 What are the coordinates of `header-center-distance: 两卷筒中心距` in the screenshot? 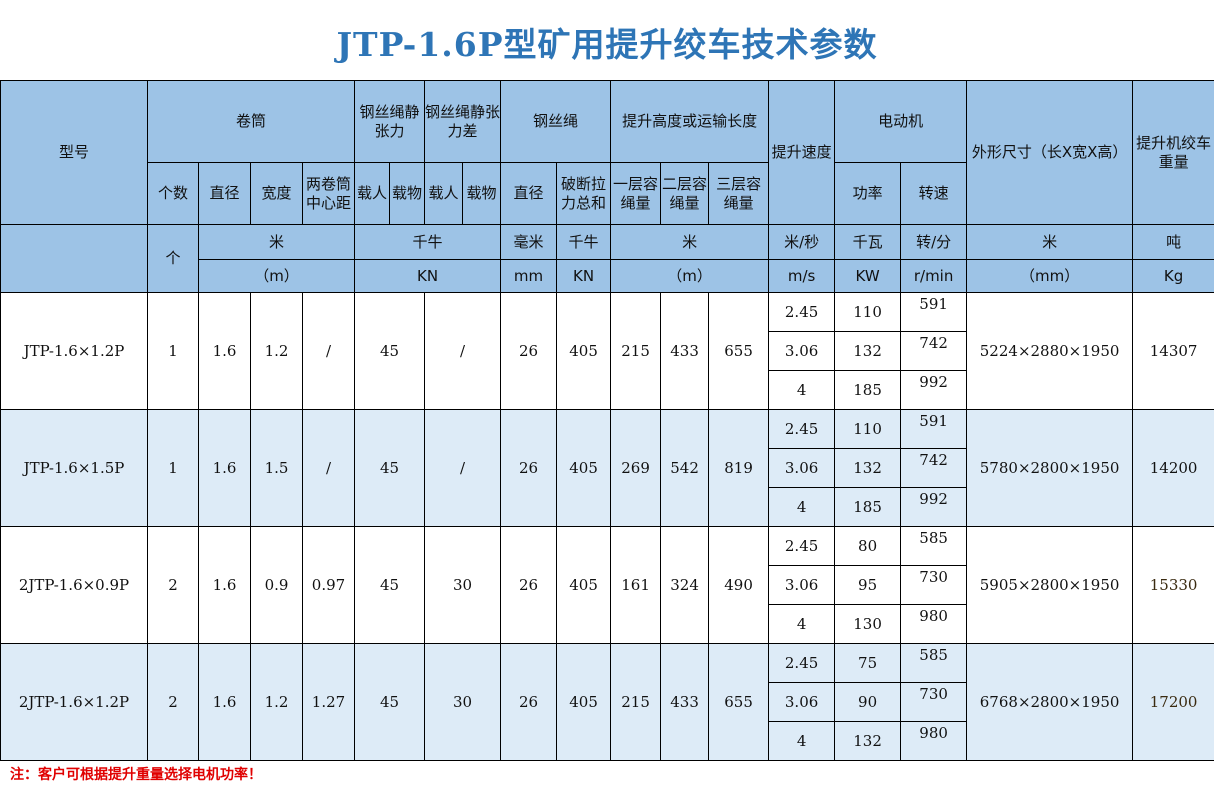 It's located at (328, 193).